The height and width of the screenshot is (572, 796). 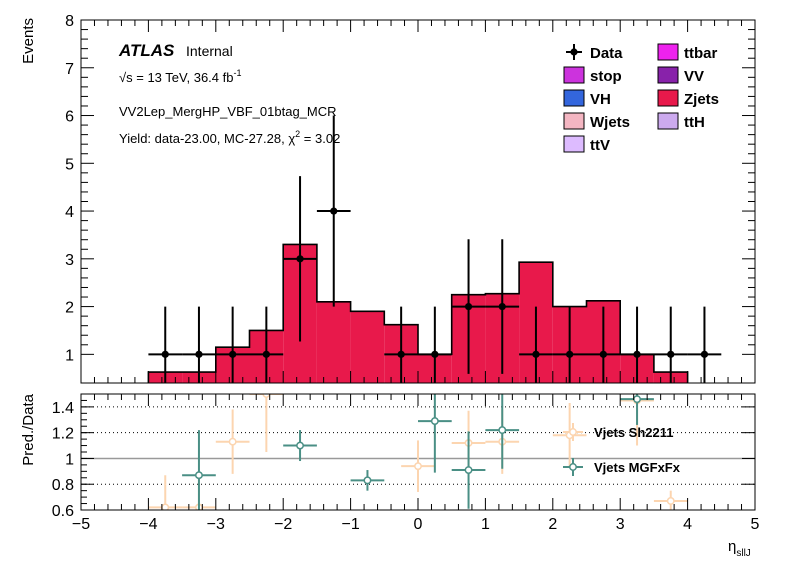 What do you see at coordinates (216, 524) in the screenshot?
I see `x-tick-label: −3` at bounding box center [216, 524].